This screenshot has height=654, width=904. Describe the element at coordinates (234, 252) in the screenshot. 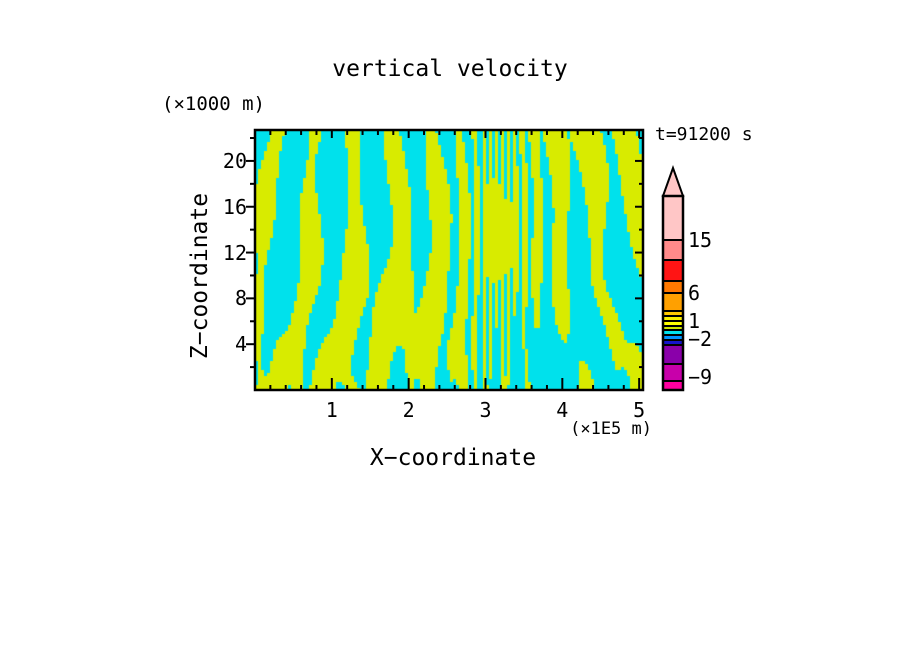

I see `z-tick-label: 12` at that location.